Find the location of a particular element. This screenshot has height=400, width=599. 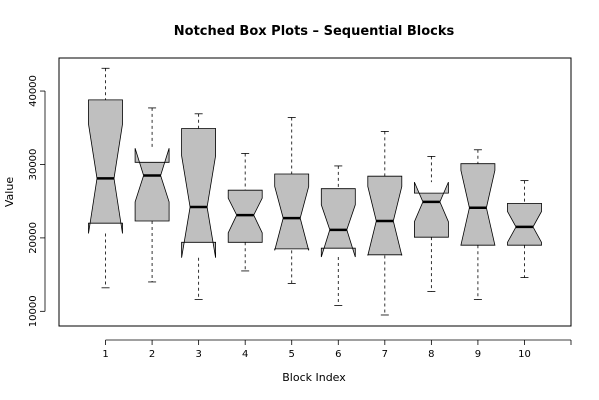

y-tick-label: 20000 is located at coordinates (33, 238).